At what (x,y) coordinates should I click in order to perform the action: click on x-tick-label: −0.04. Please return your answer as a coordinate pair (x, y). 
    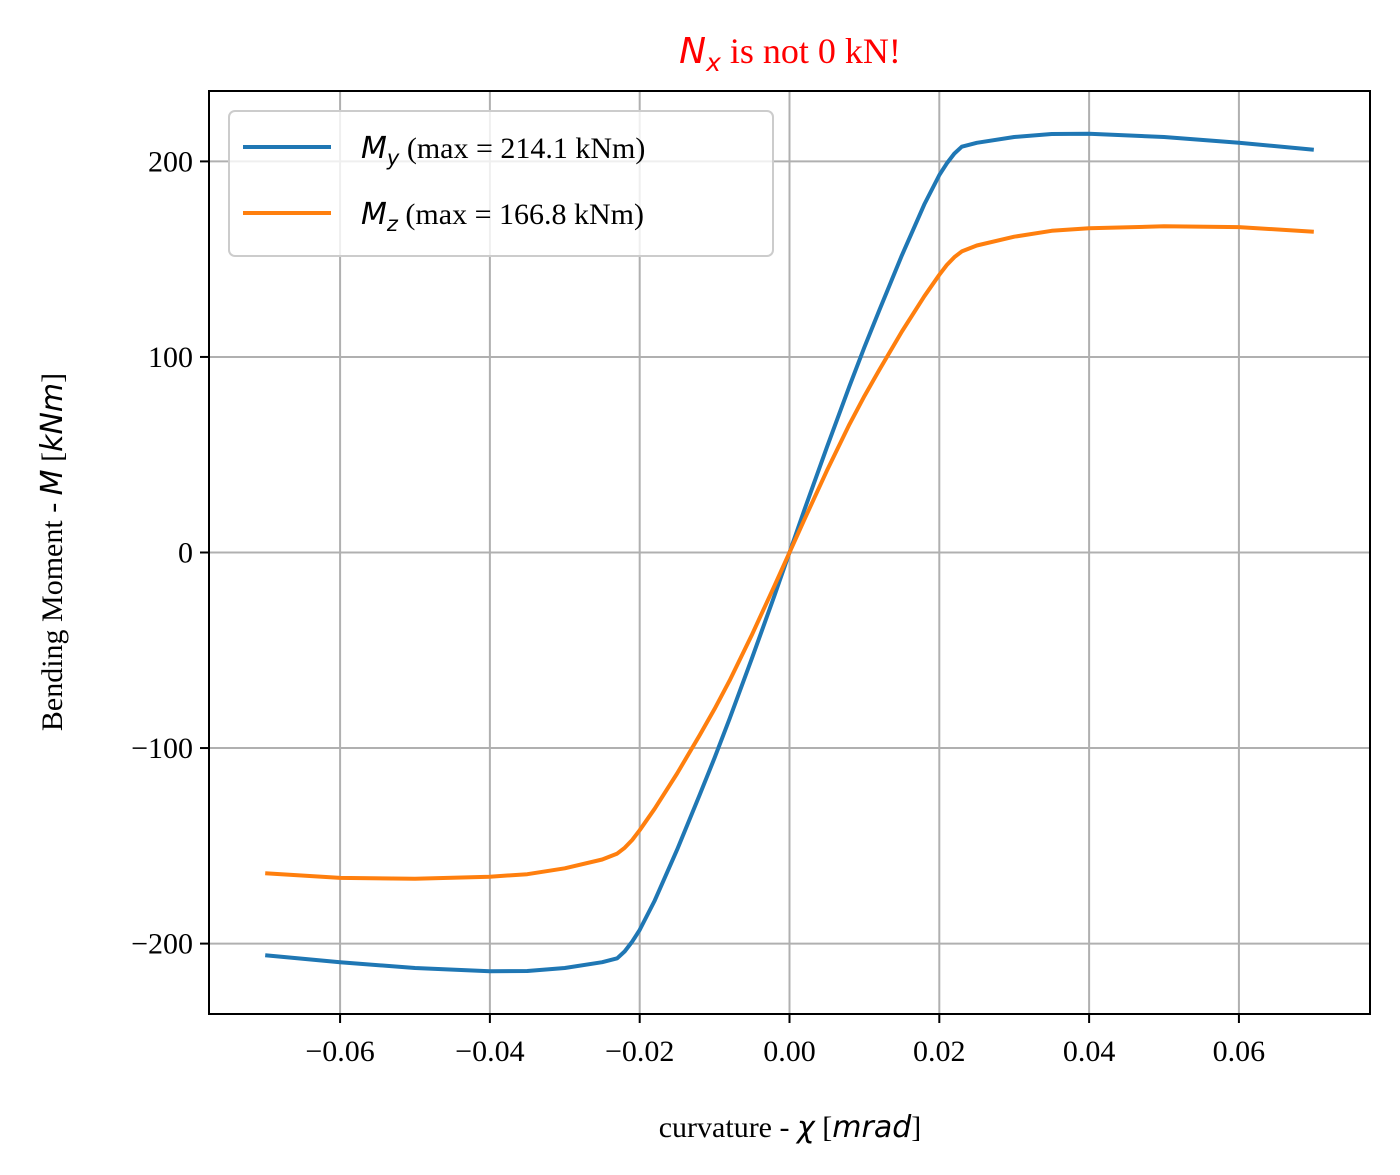
    Looking at the image, I should click on (489, 1051).